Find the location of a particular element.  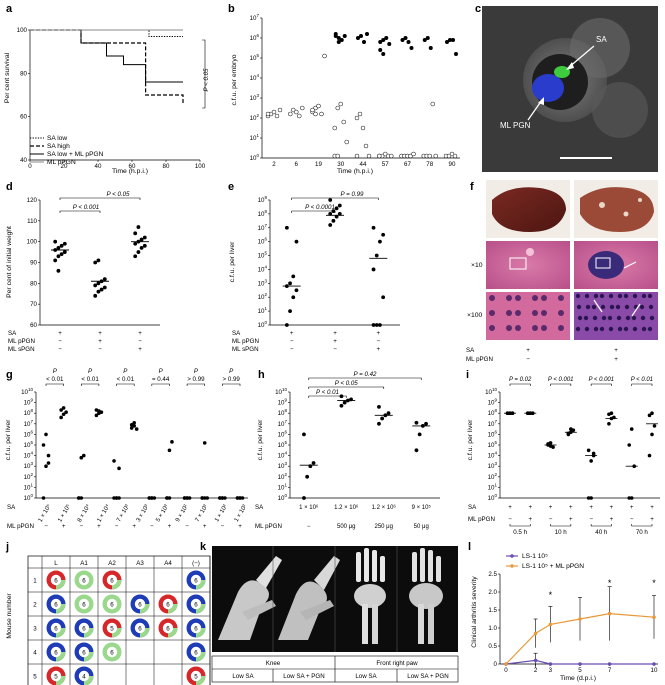

mouse-number: 3 is located at coordinates (35, 629).